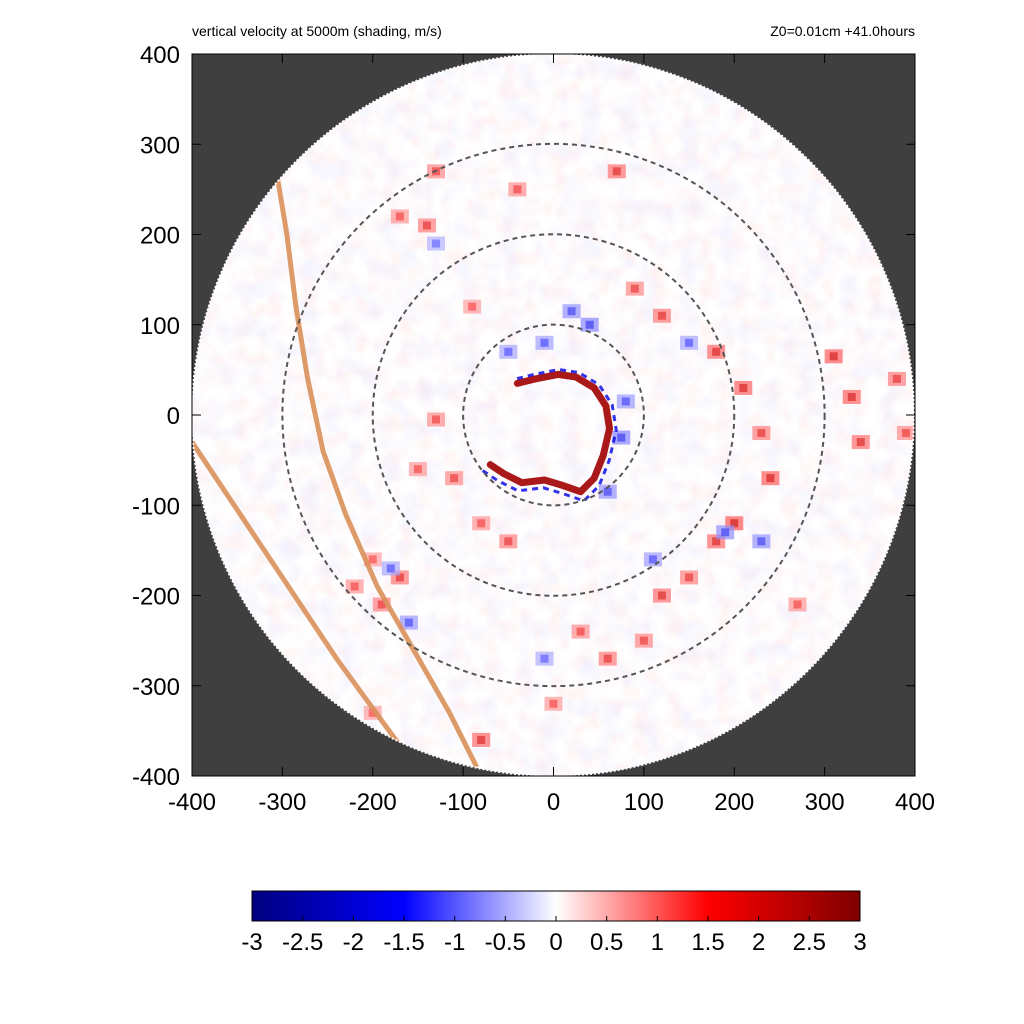 The height and width of the screenshot is (1024, 1024). I want to click on colorbar-tick-label: -1.5, so click(403, 942).